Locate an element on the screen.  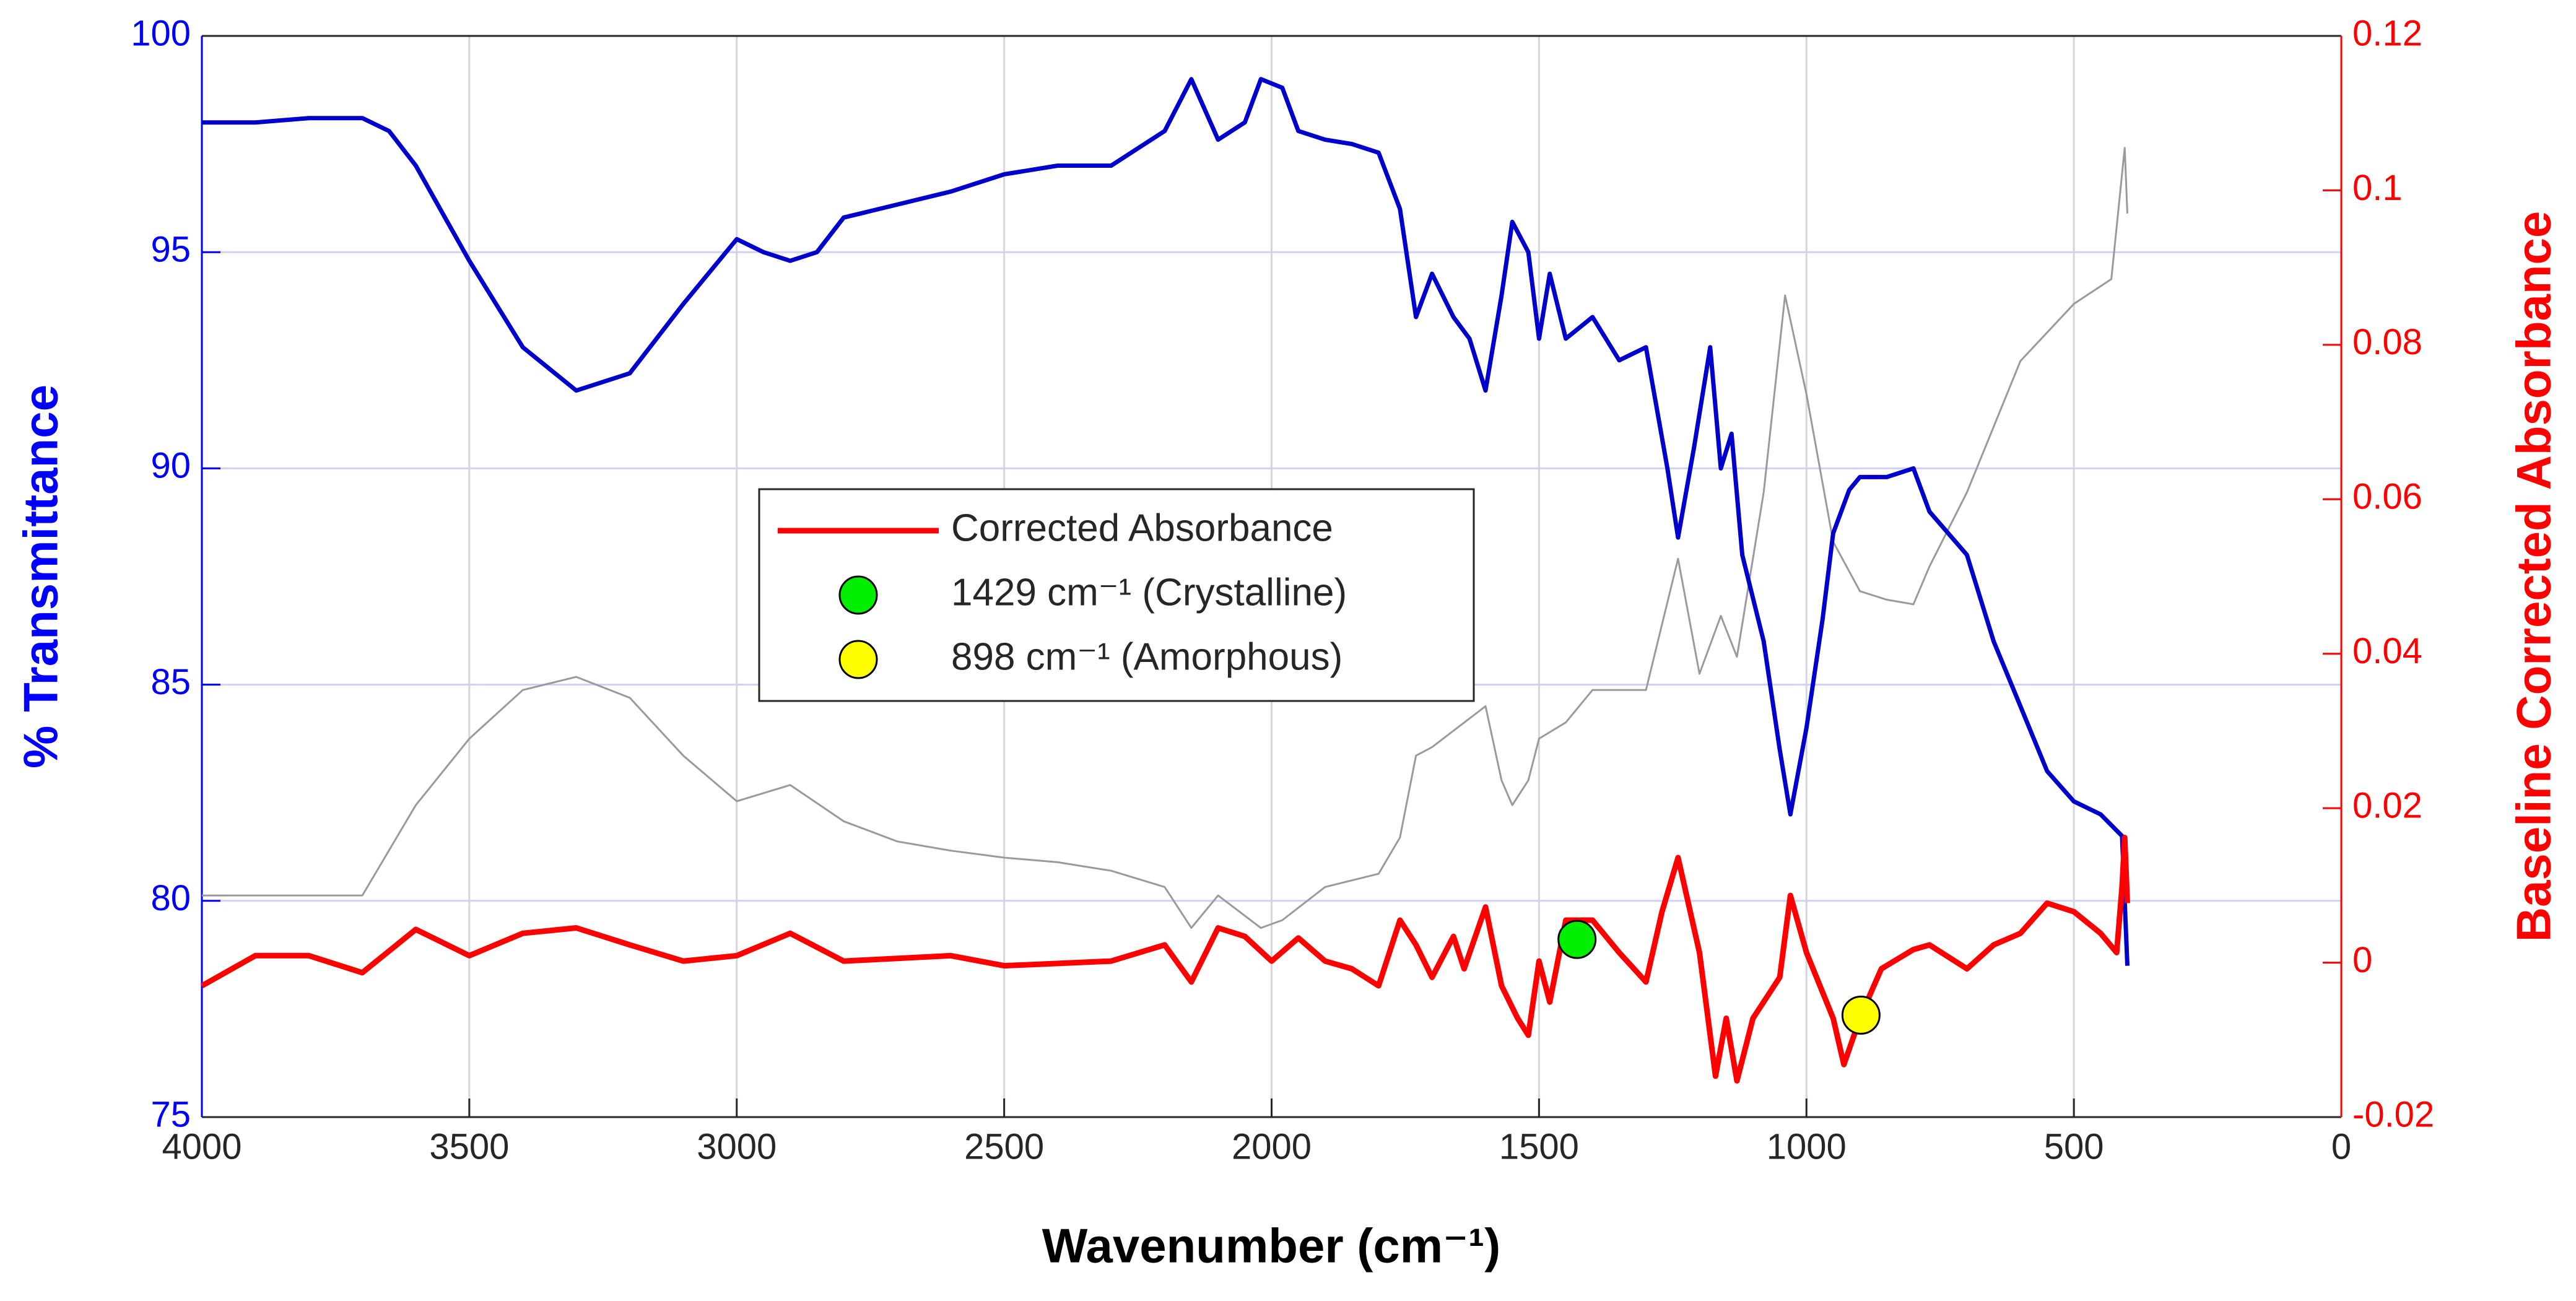
y-tick-label: 85 is located at coordinates (170, 682).